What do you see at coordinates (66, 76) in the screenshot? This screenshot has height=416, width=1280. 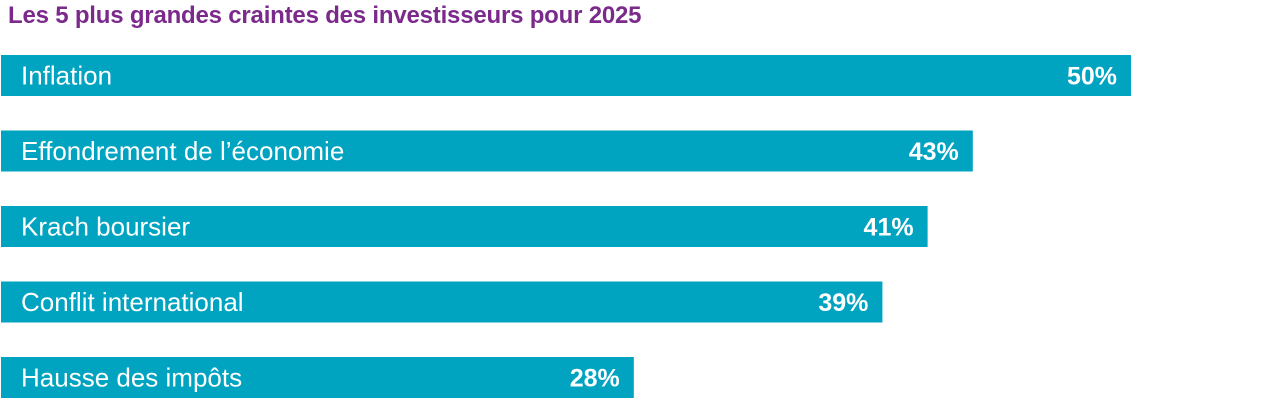 I see `bar-category-label: Inflation` at bounding box center [66, 76].